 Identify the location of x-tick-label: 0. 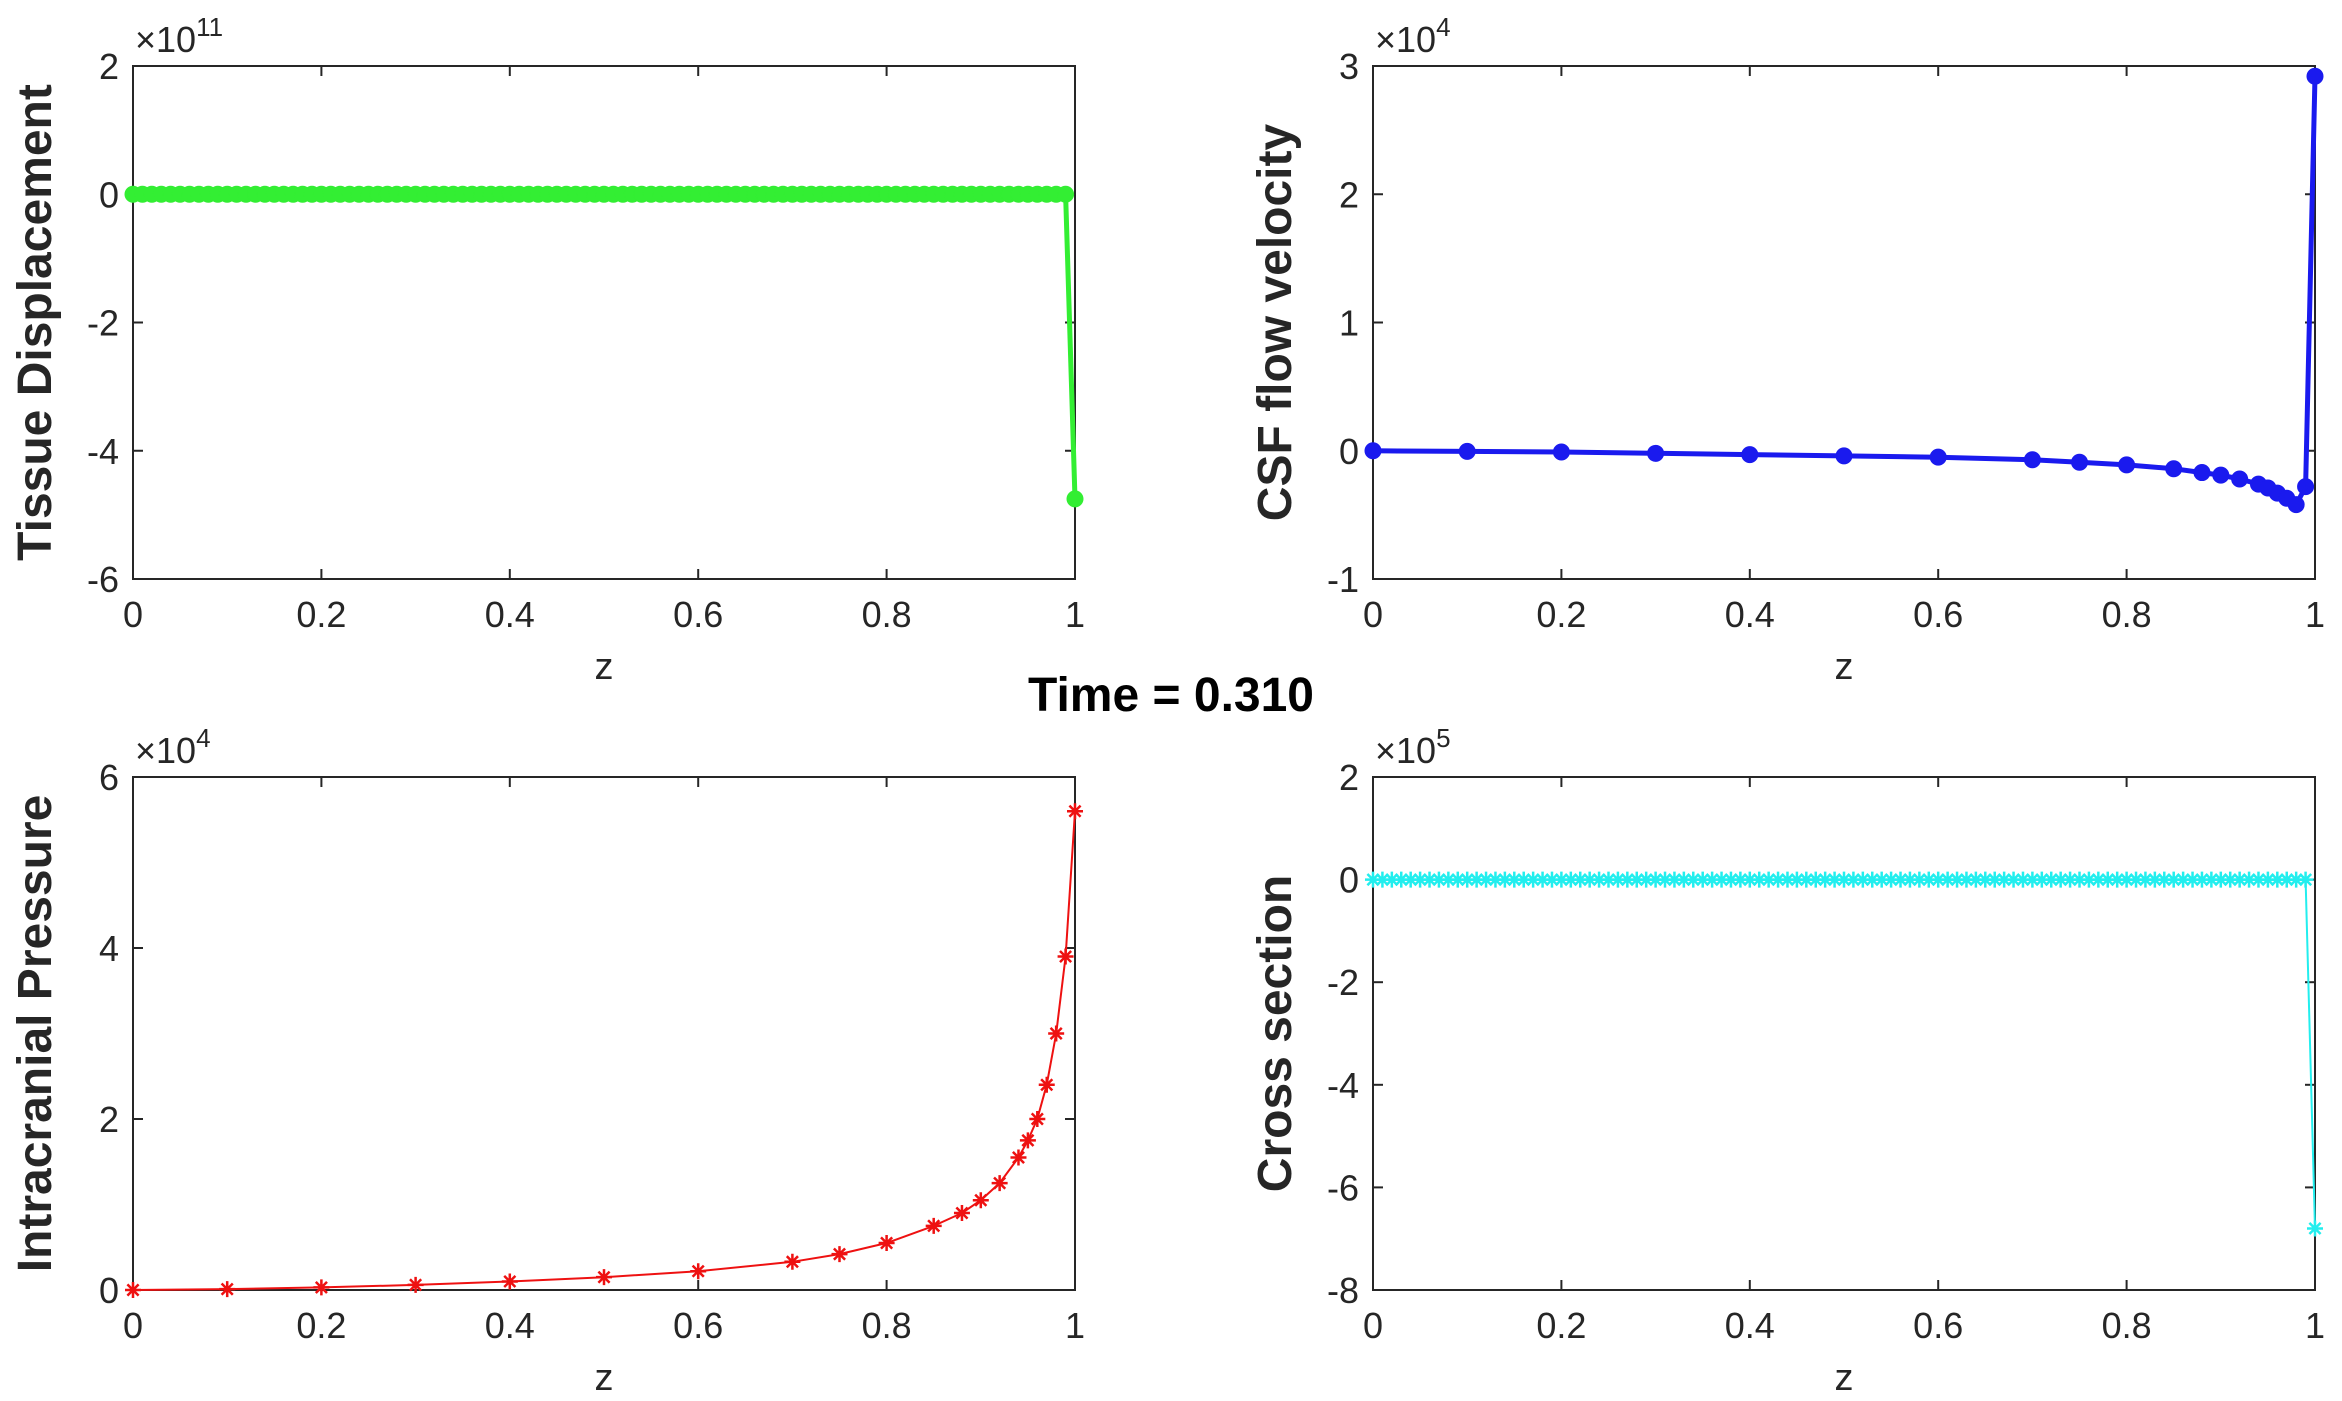
(133, 1325).